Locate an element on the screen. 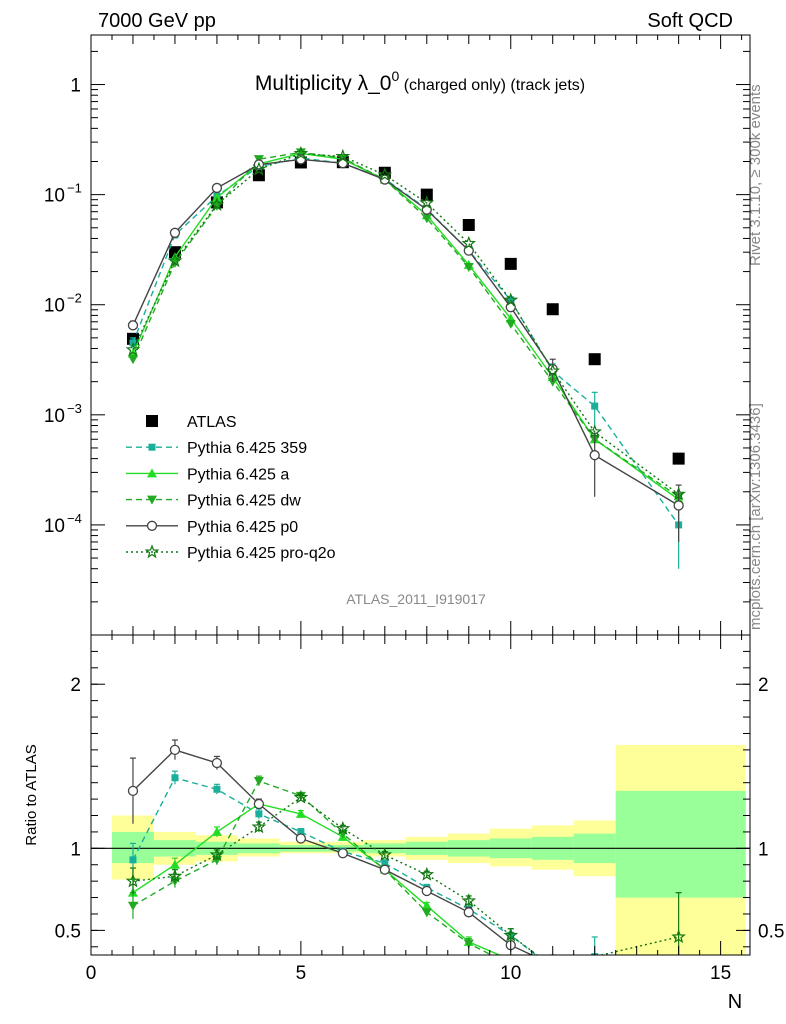 Image resolution: width=786 pixels, height=1024 pixels. rivet-version-label: Rivet 3.1.10, ≥ 300k events is located at coordinates (755, 175).